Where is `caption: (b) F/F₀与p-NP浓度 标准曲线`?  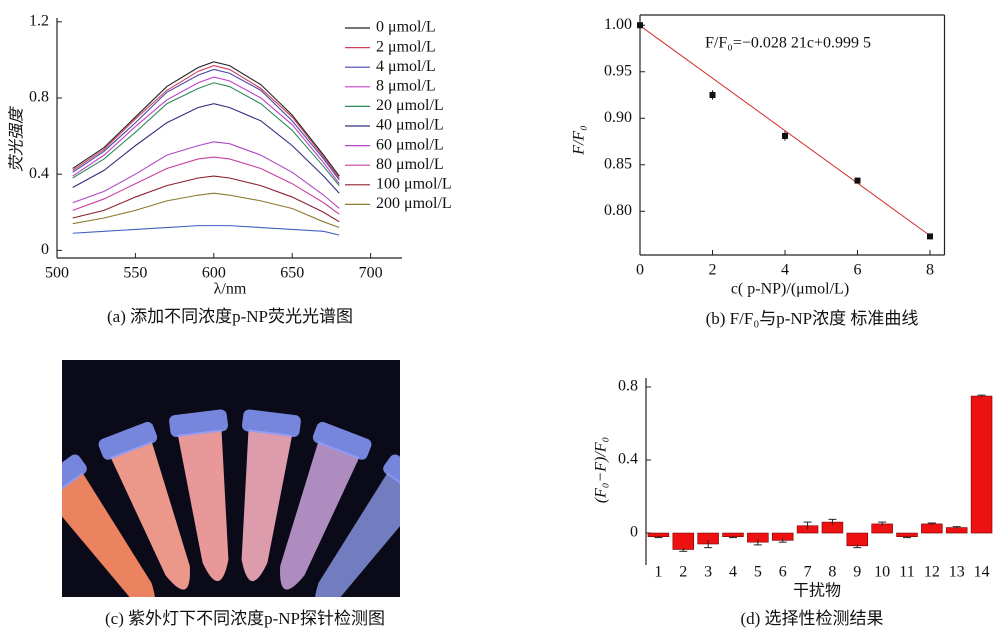 caption: (b) F/F₀与p-NP浓度 标准曲线 is located at coordinates (812, 318).